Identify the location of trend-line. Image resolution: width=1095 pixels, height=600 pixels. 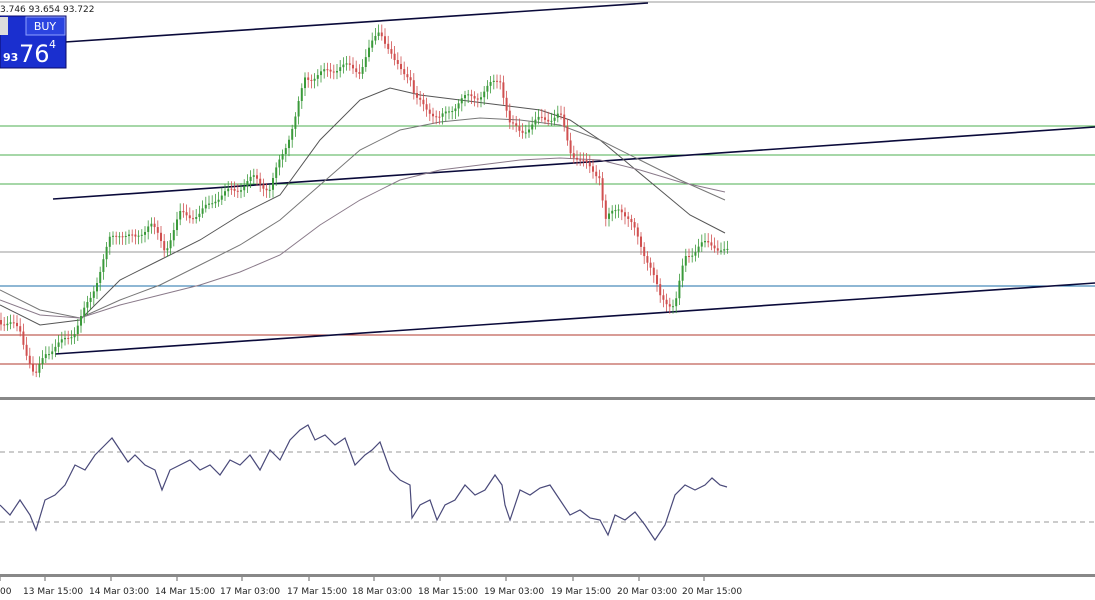
(574, 318).